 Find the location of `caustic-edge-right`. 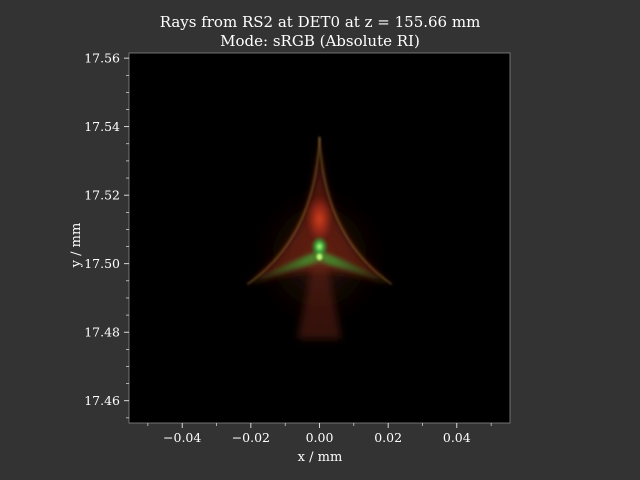

caustic-edge-right is located at coordinates (355, 210).